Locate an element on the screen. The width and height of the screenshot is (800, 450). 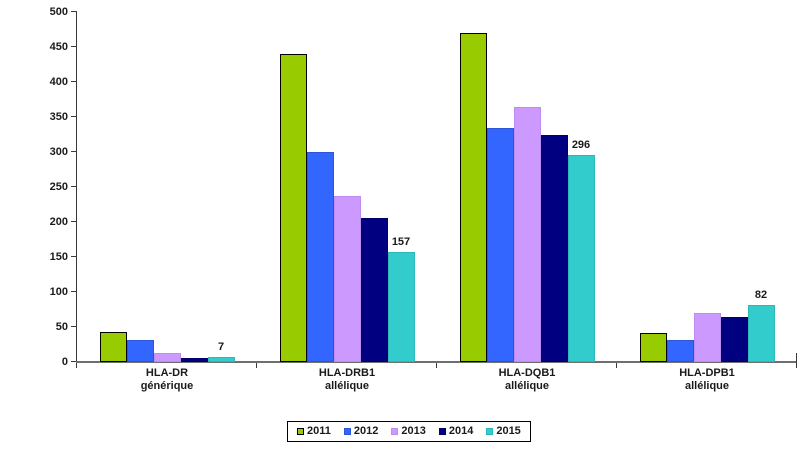
legend: 2011 2012 2013 2014 2015 is located at coordinates (409, 431).